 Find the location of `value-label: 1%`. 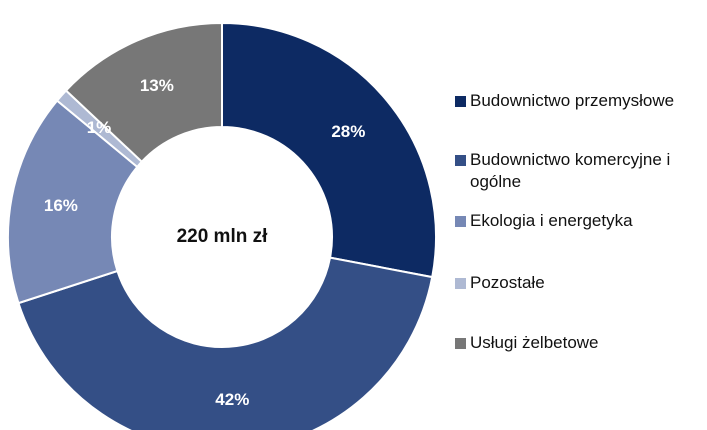

value-label: 1% is located at coordinates (99, 127).